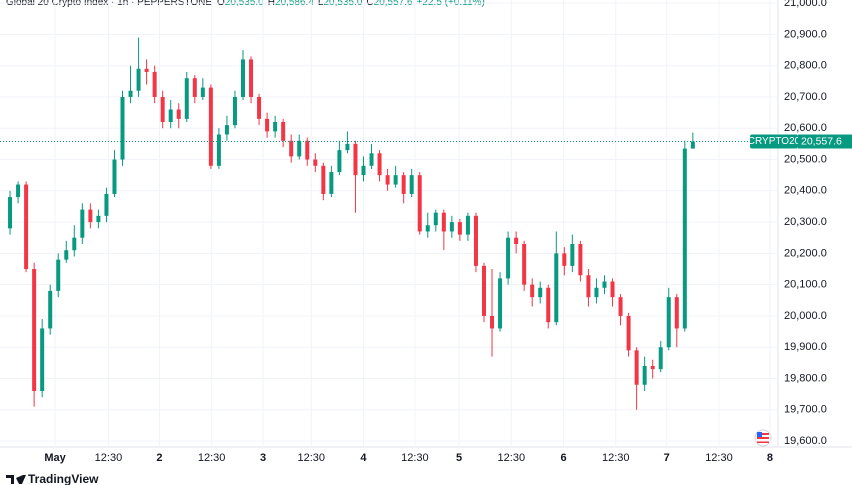  Describe the element at coordinates (563, 458) in the screenshot. I see `x-tick-label: 6` at that location.